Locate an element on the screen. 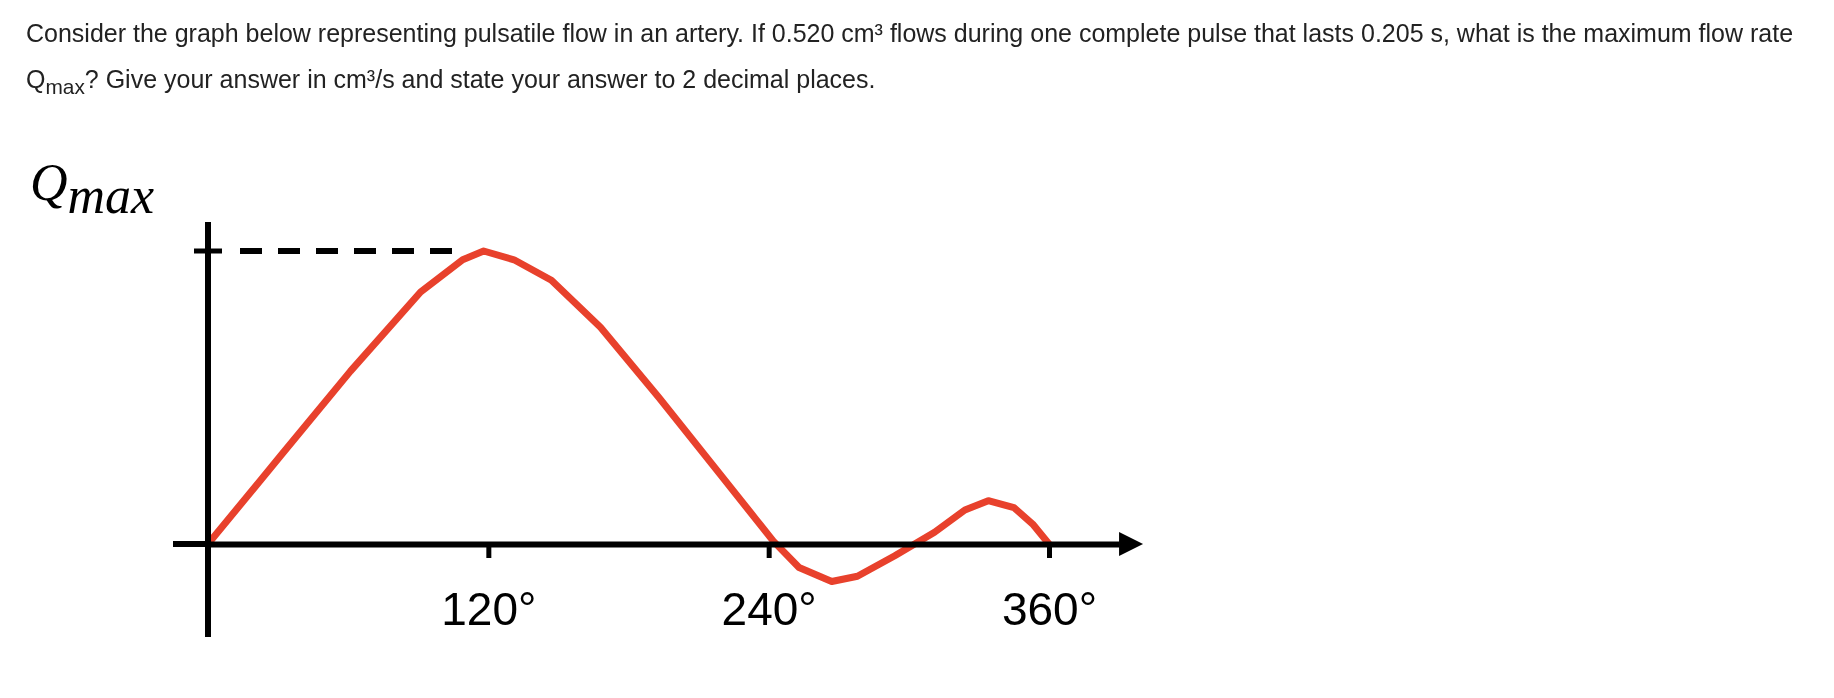 Image resolution: width=1834 pixels, height=698 pixels. chart-title: Consider the graph below representing pulsatile flow in an artery. If 0.520 cm³ flows during one complete pulse that lasts 0.205 s, what is the maximum flow rate Q$_{max}$? Give your answer in cm³/s and state your answer to 2 decimal places. is located at coordinates (910, 59).